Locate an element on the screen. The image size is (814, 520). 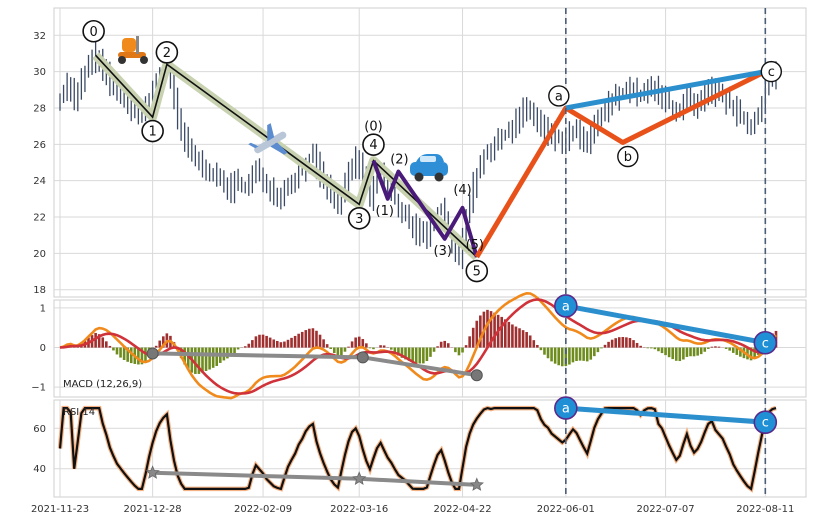
airplane-emoji-icon is located at coordinates (268, 139).